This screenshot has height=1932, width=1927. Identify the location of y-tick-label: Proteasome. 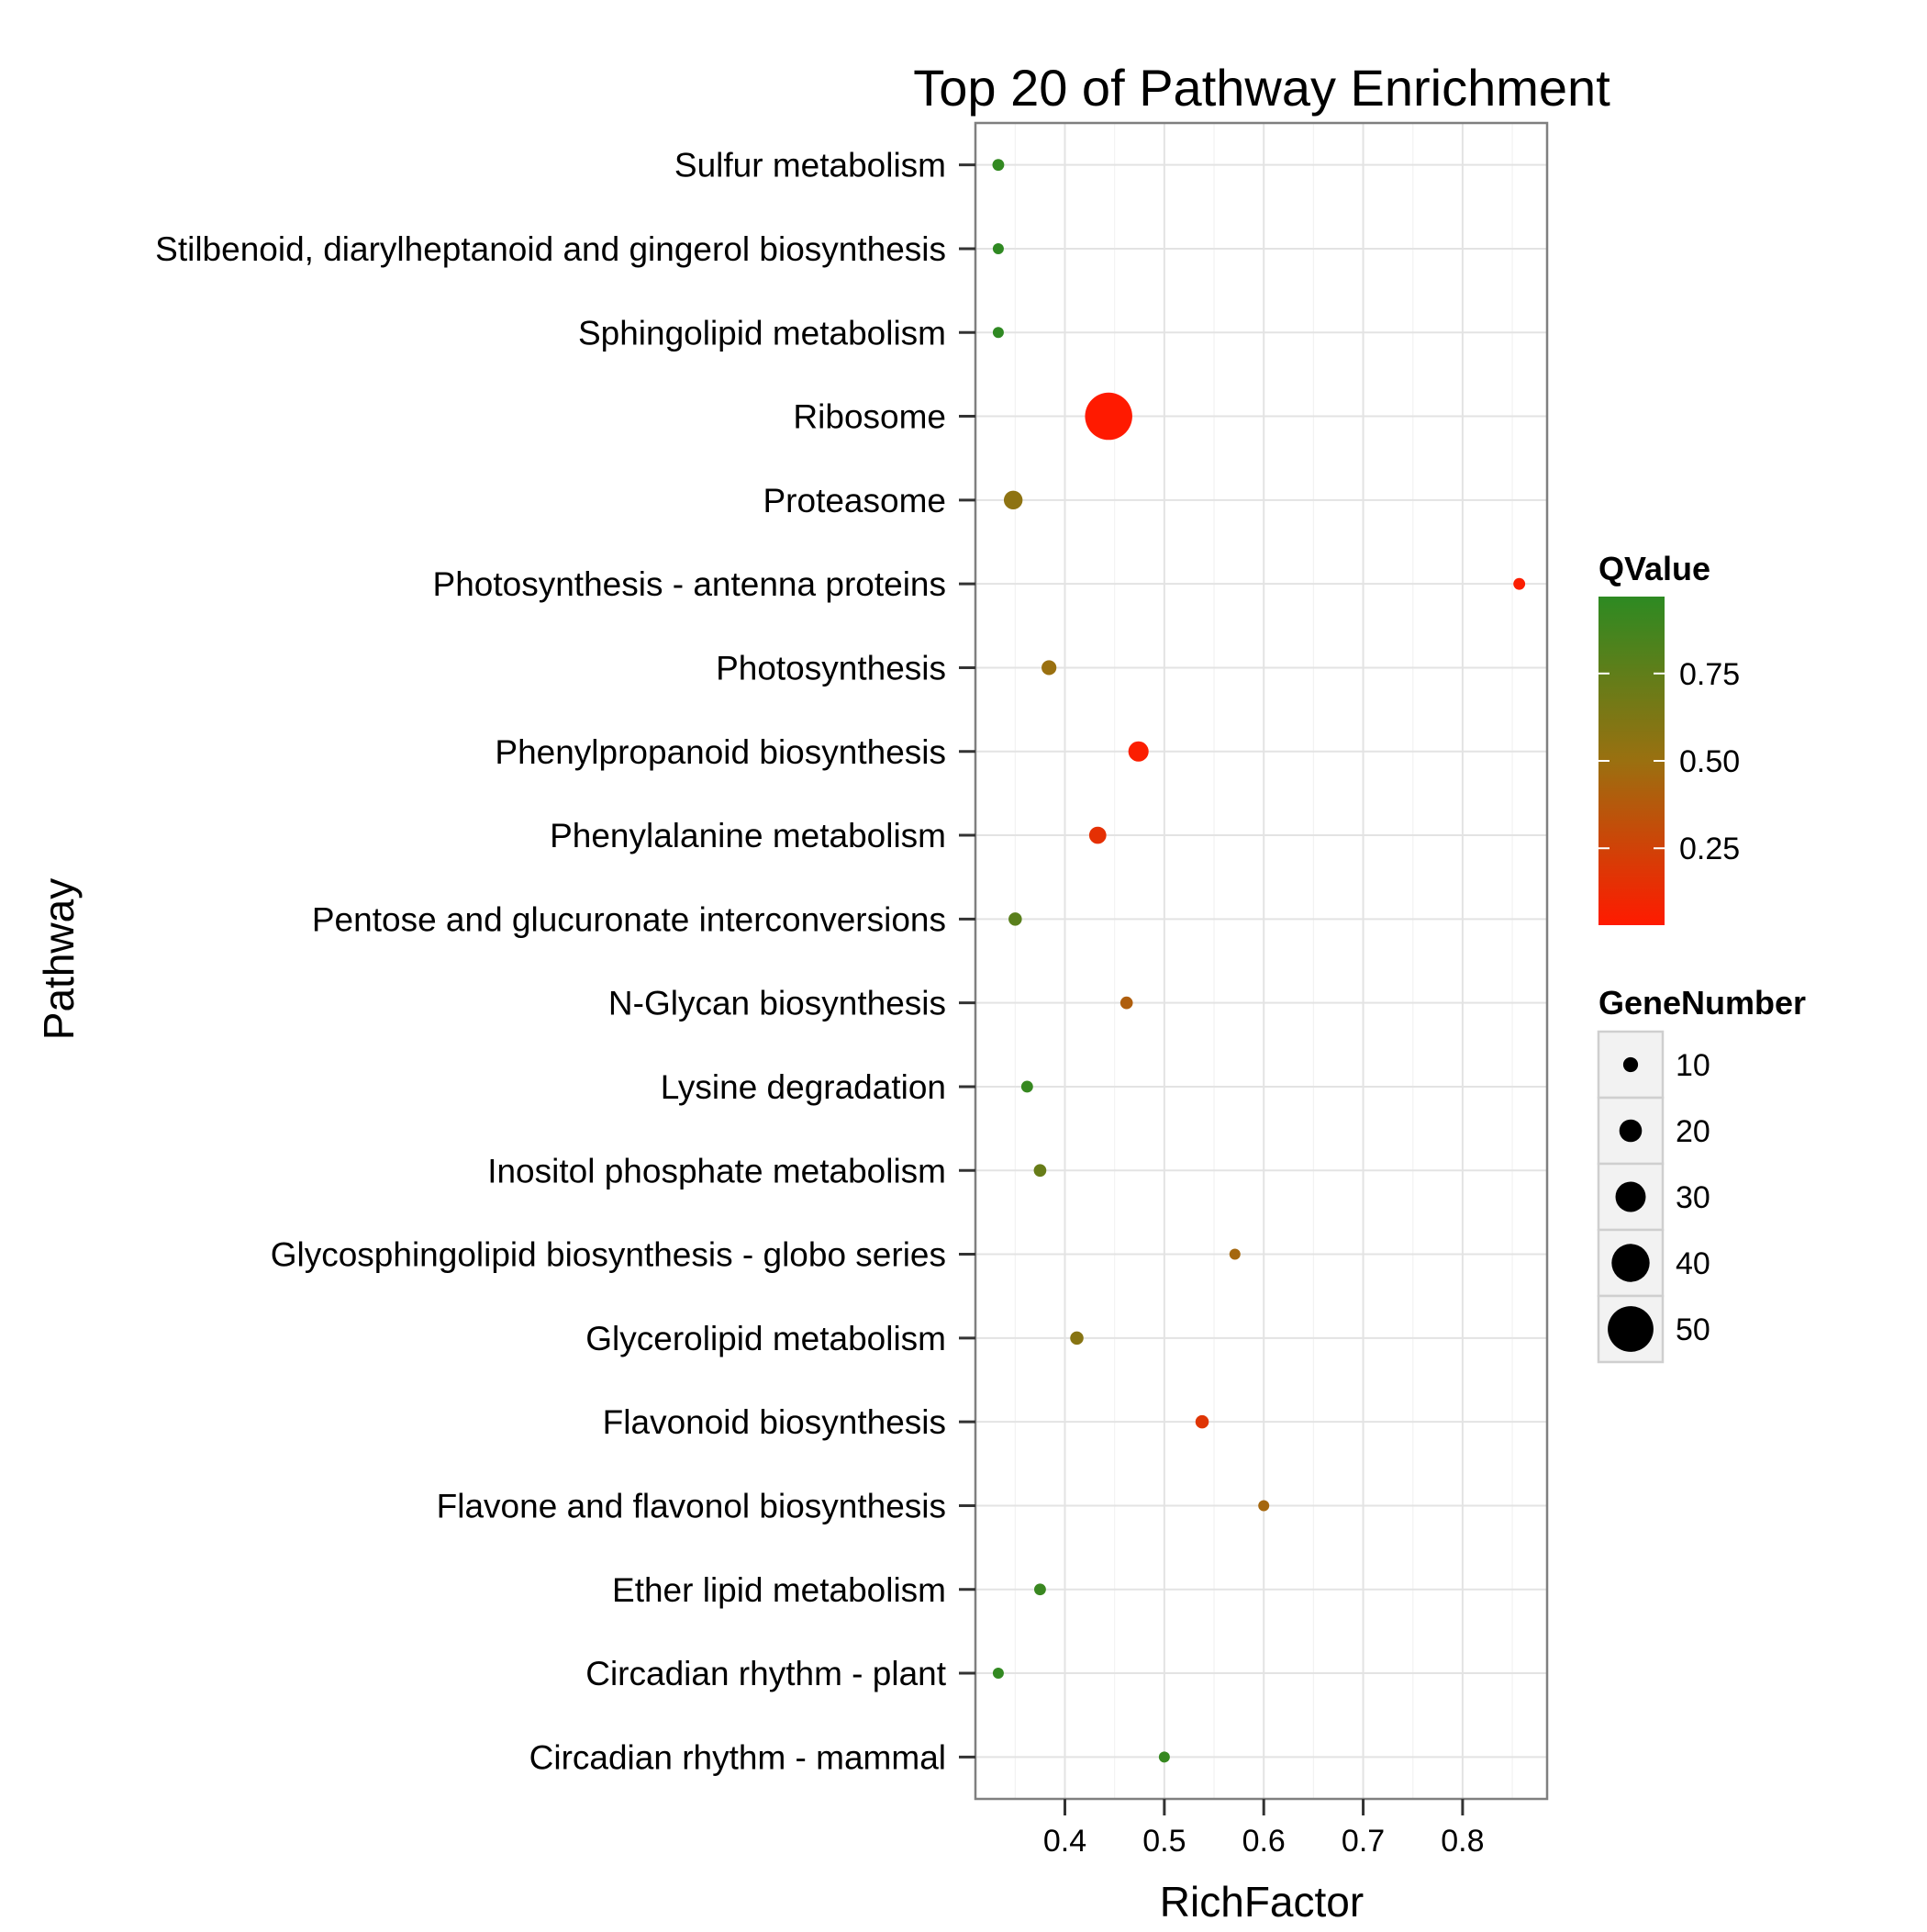
(855, 500).